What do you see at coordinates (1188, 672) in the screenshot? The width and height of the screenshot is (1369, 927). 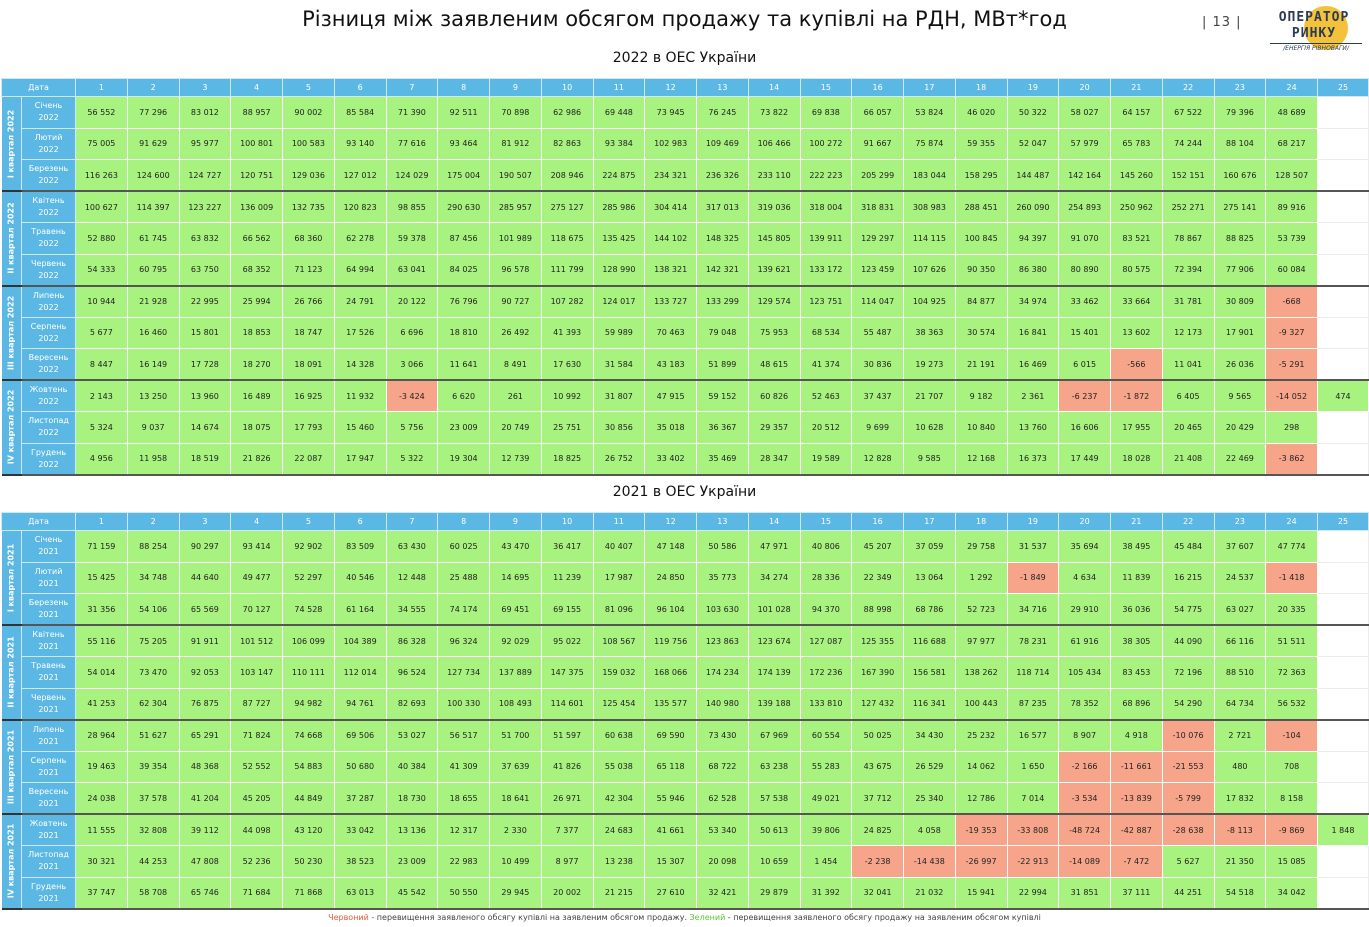 I see `value-cell: 72 196` at bounding box center [1188, 672].